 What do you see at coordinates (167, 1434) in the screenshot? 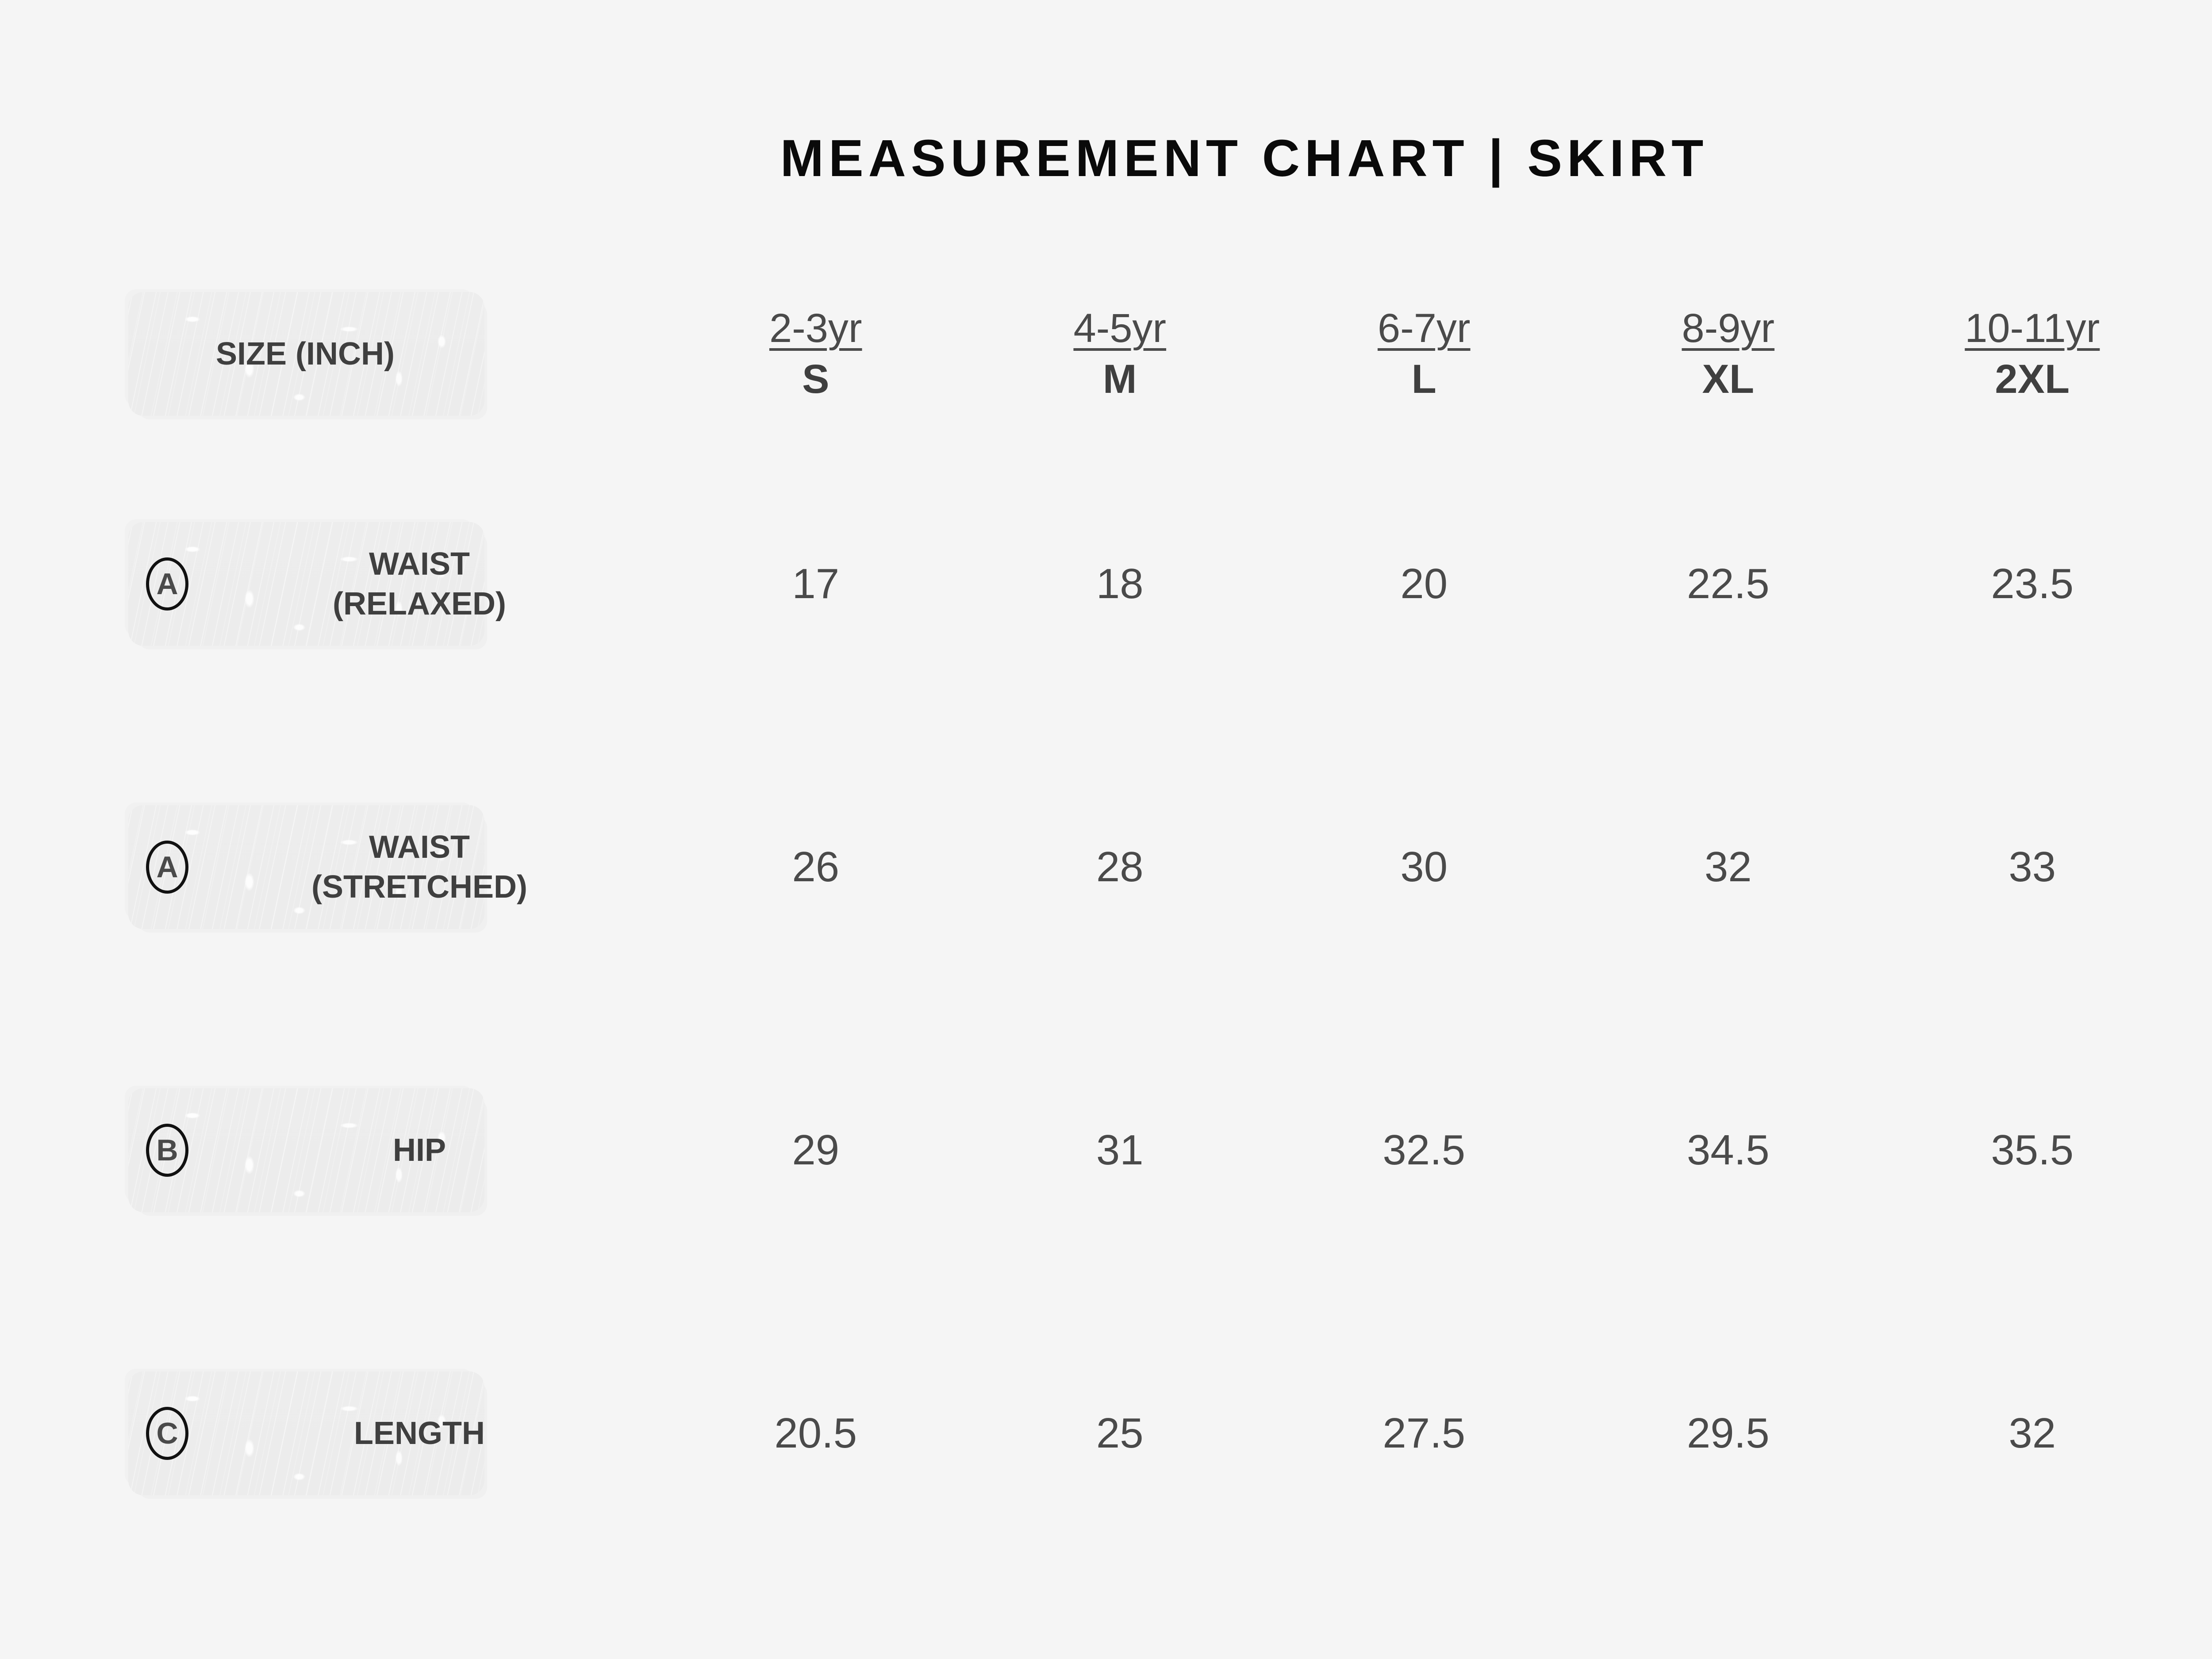
I see `measurement-badge-c-icon: C` at bounding box center [167, 1434].